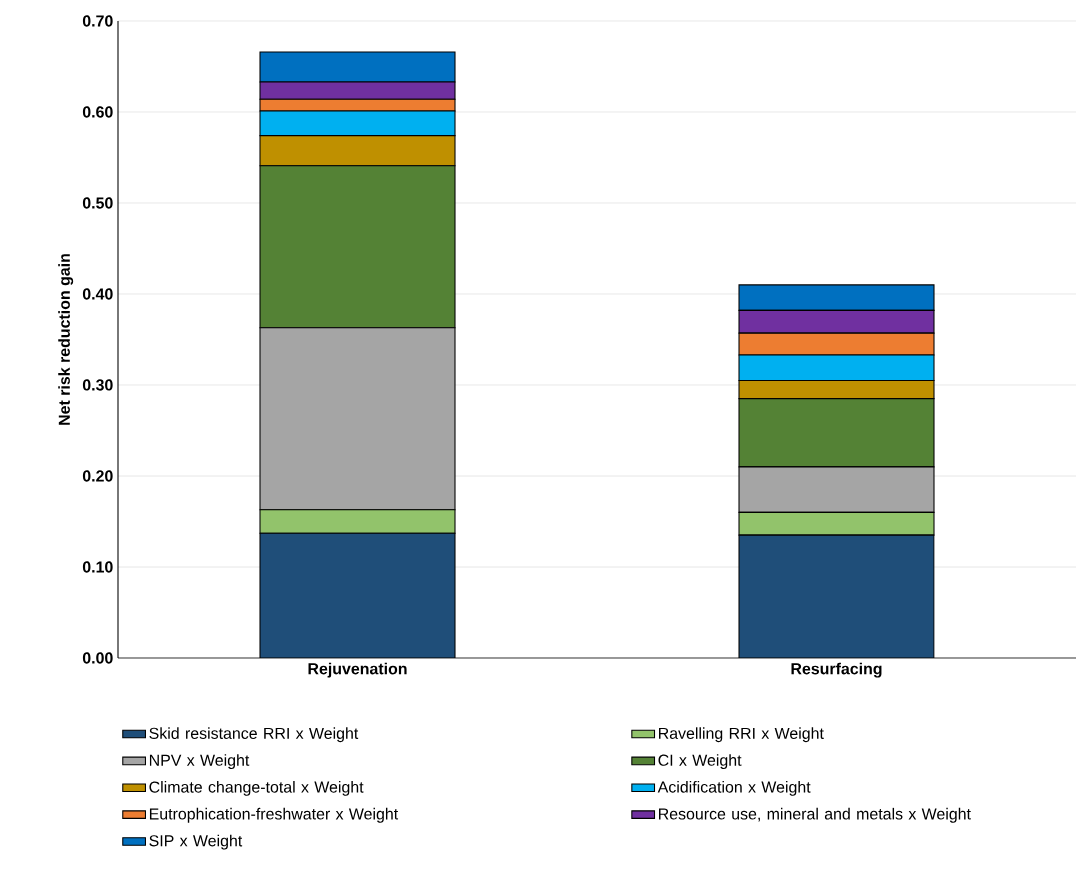  Describe the element at coordinates (97, 294) in the screenshot. I see `y-tick-label: 0.40` at that location.